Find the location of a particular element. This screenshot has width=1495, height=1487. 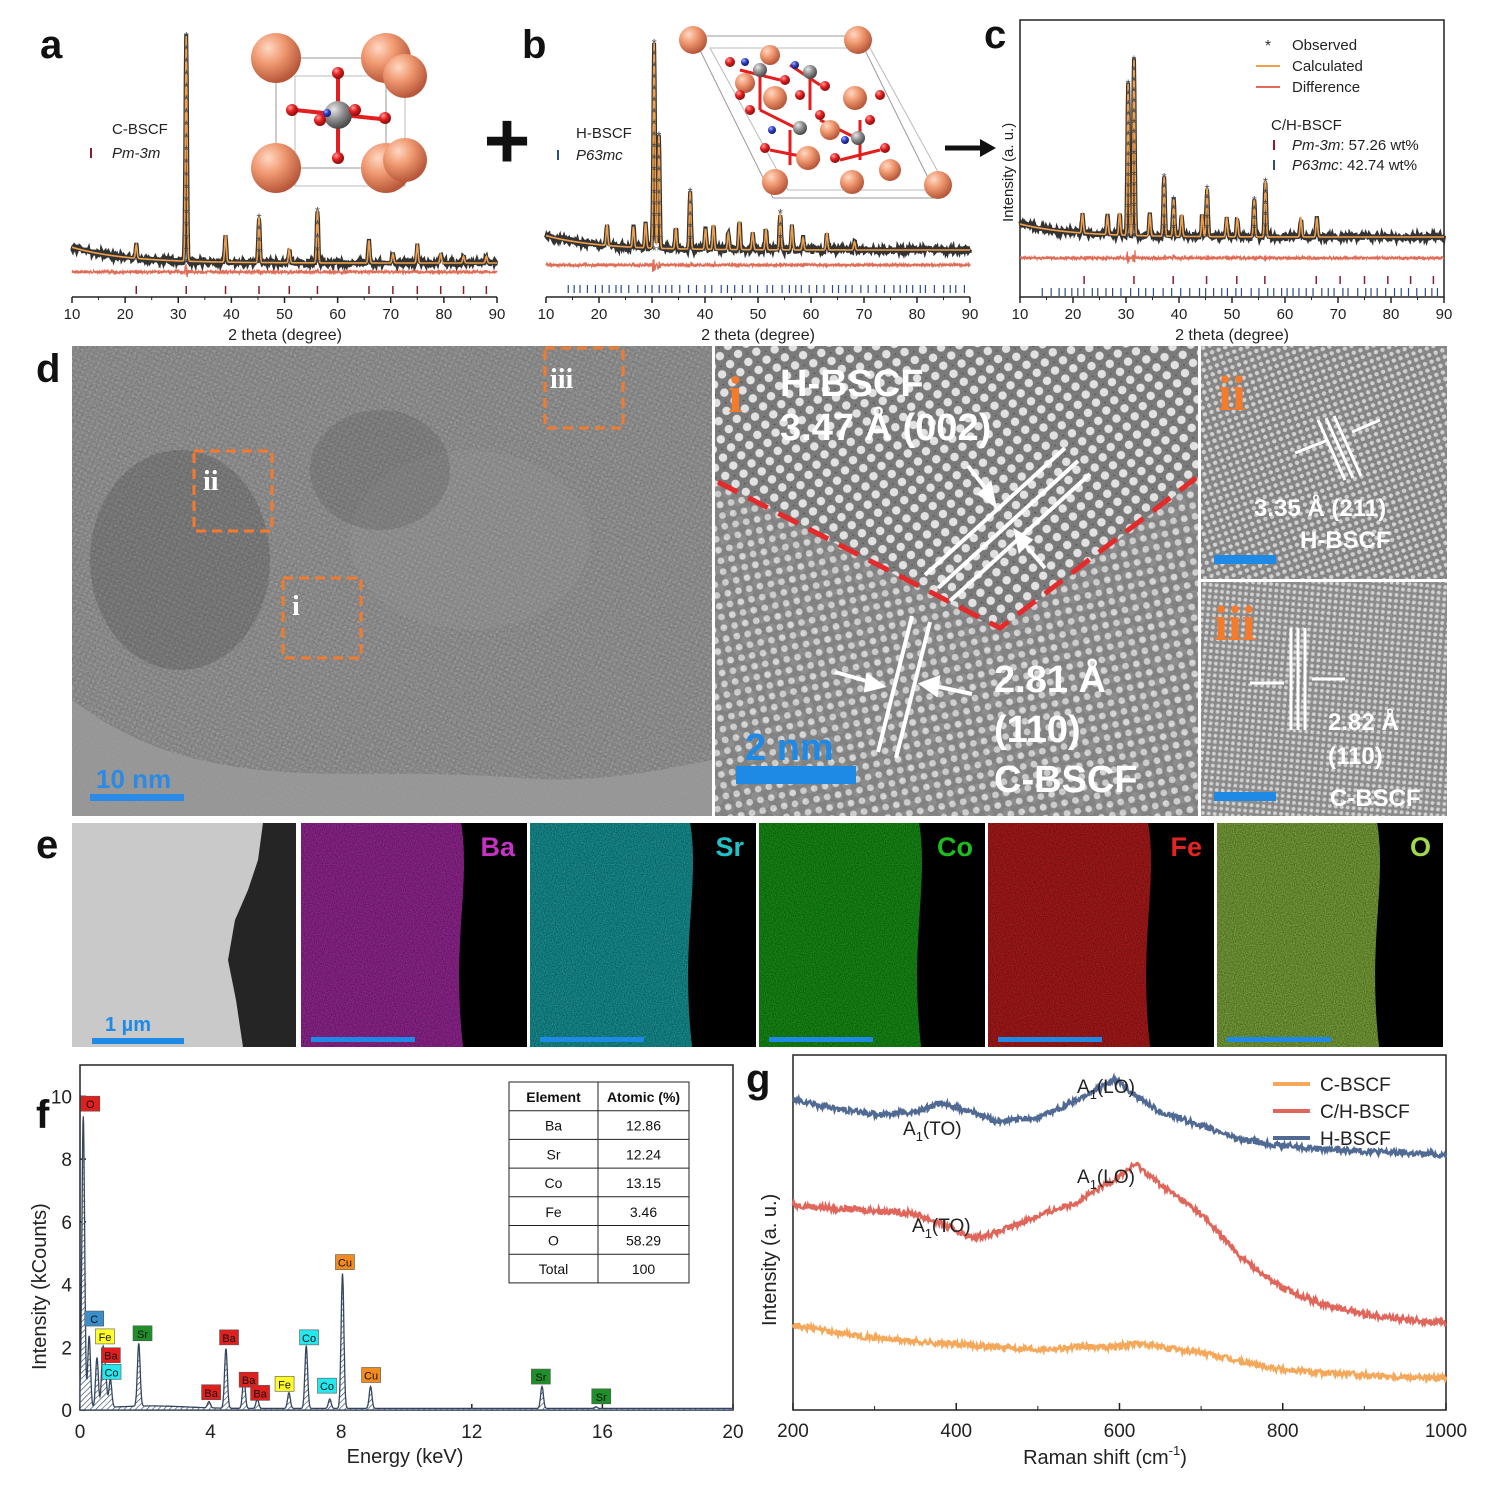

phase-label: H-BSCF is located at coordinates (1345, 540).